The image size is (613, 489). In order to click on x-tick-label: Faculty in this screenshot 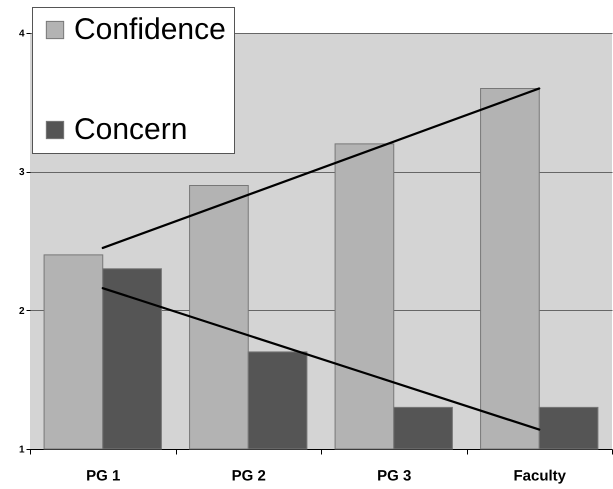, I will do `click(540, 476)`.